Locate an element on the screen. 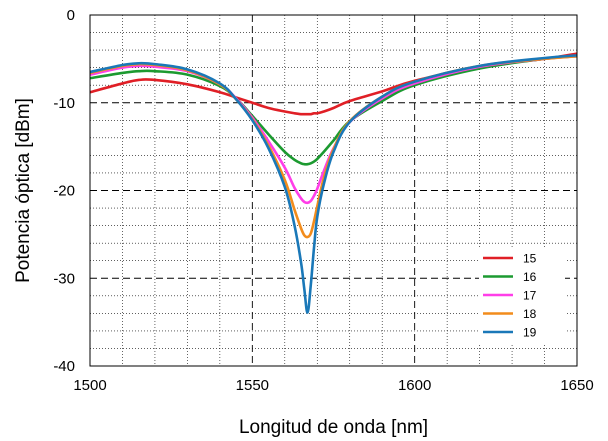  legend-label-16: 16 is located at coordinates (530, 277).